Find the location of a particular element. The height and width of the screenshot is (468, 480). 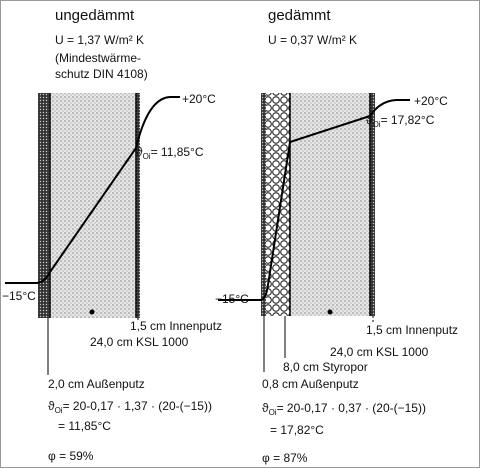

layer-label: 8,0 cm Styropor is located at coordinates (325, 367).